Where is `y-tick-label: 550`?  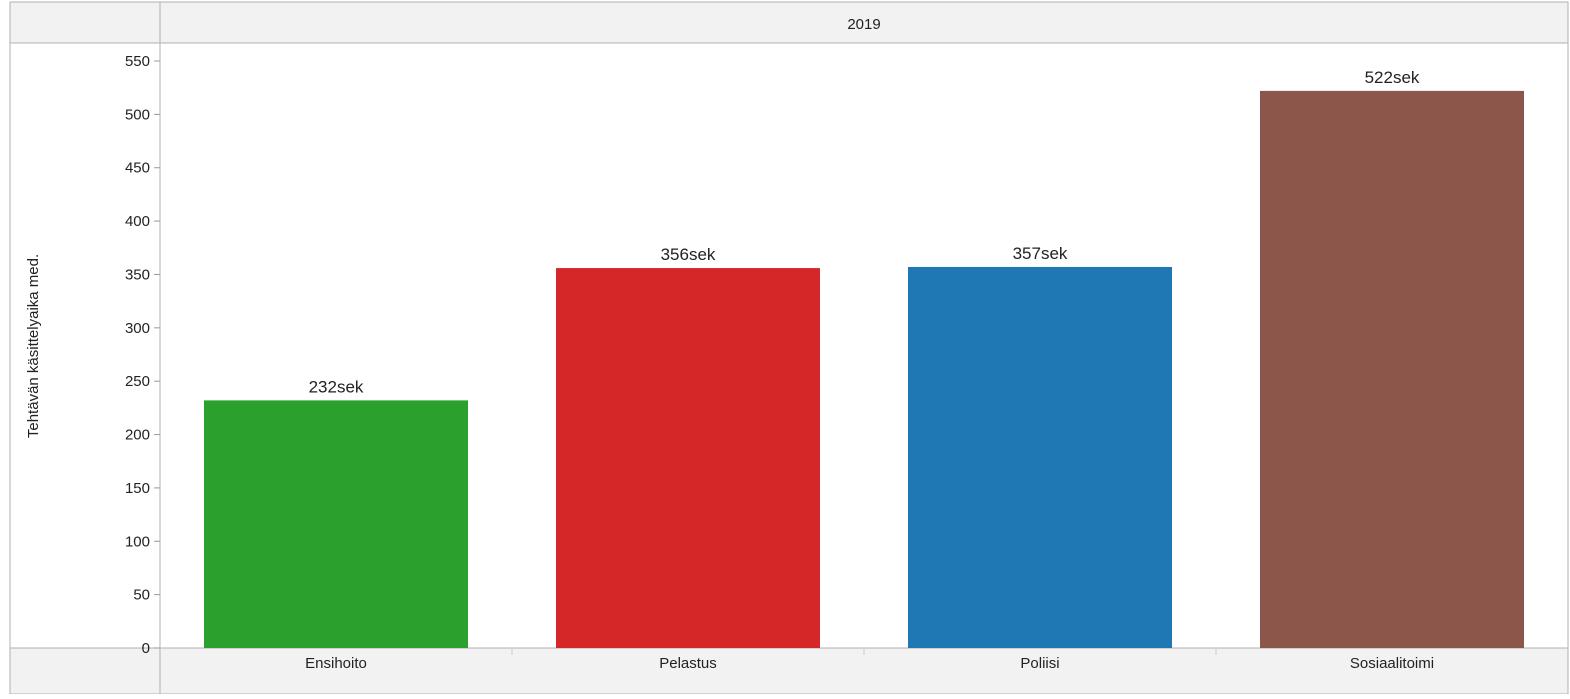
y-tick-label: 550 is located at coordinates (137, 61).